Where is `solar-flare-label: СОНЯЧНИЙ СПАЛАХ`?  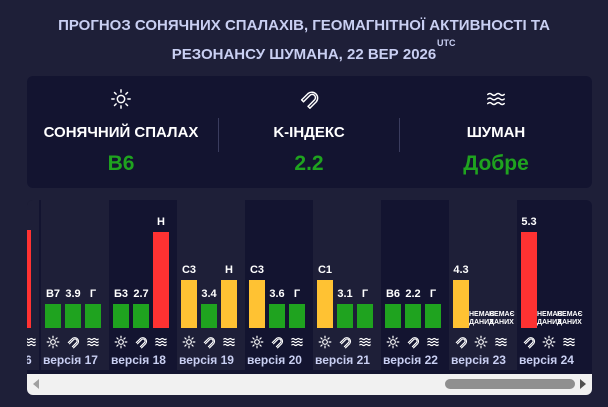 solar-flare-label: СОНЯЧНИЙ СПАЛАХ is located at coordinates (121, 132).